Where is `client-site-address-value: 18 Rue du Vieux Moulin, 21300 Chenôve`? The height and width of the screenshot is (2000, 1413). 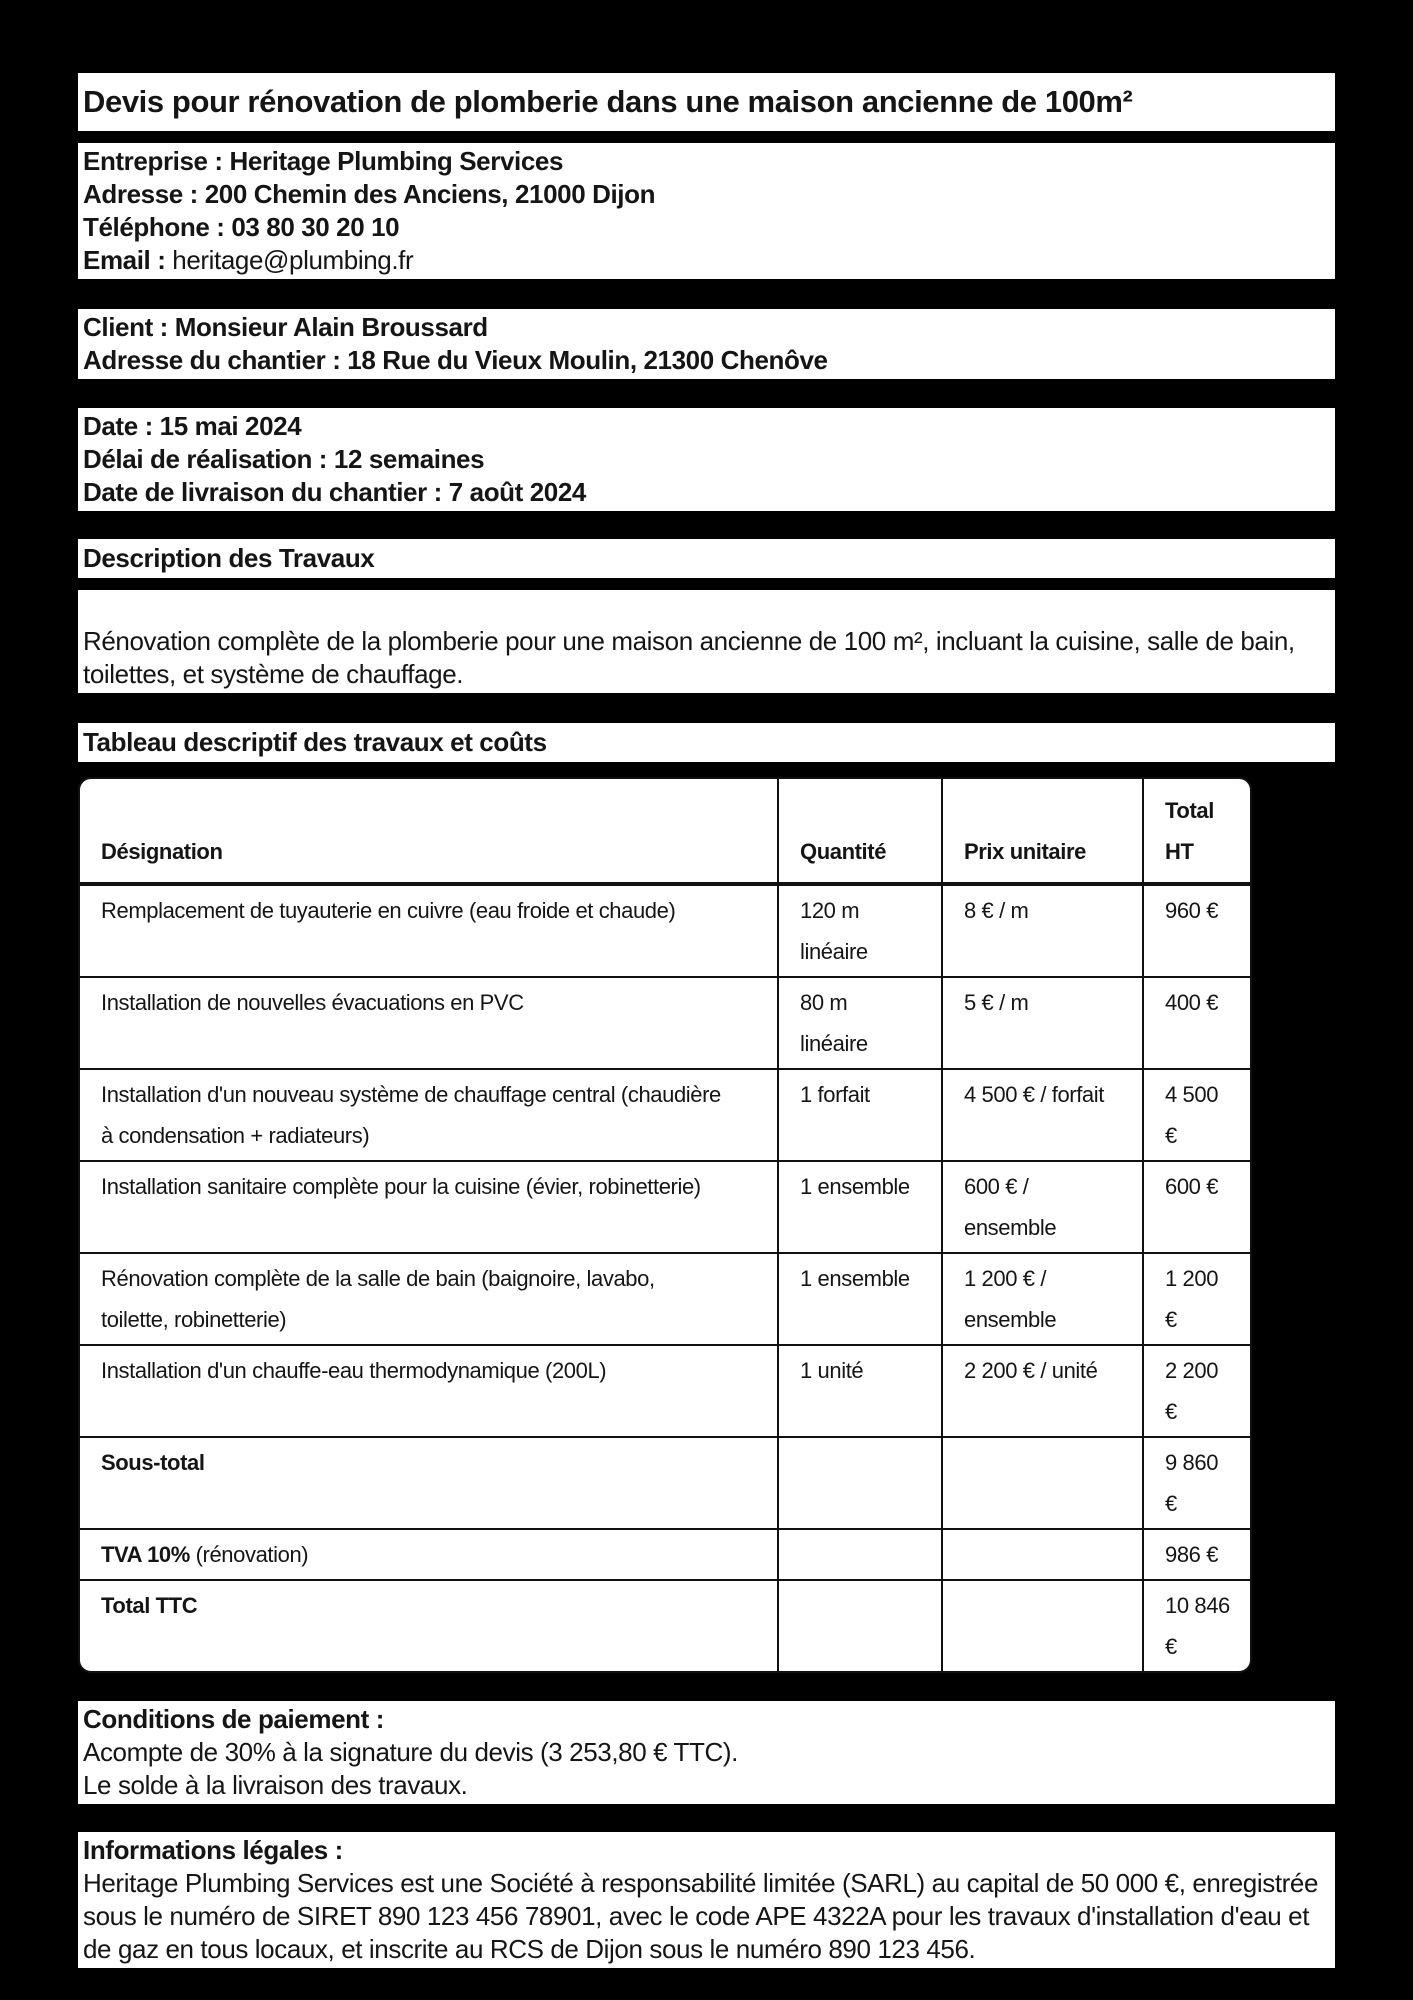
client-site-address-value: 18 Rue du Vieux Moulin, 21300 Chenôve is located at coordinates (587, 360).